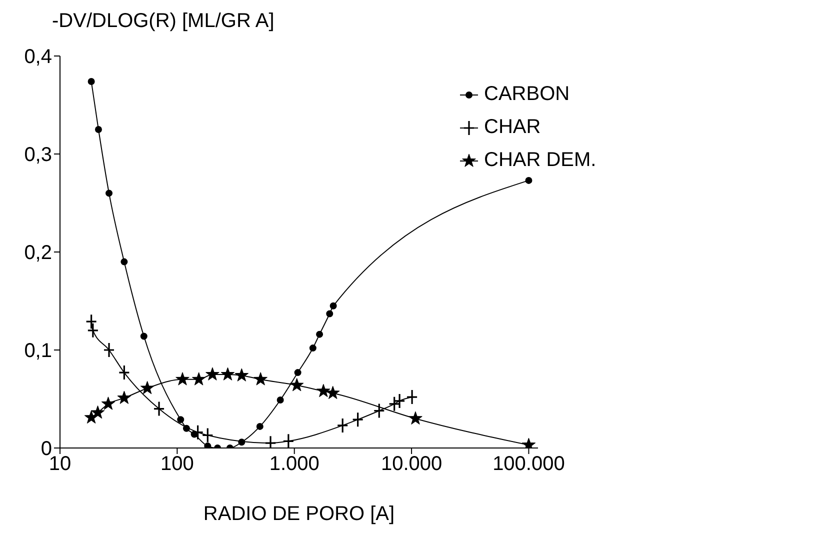  Describe the element at coordinates (38, 351) in the screenshot. I see `y-tick-label: 0,1` at that location.